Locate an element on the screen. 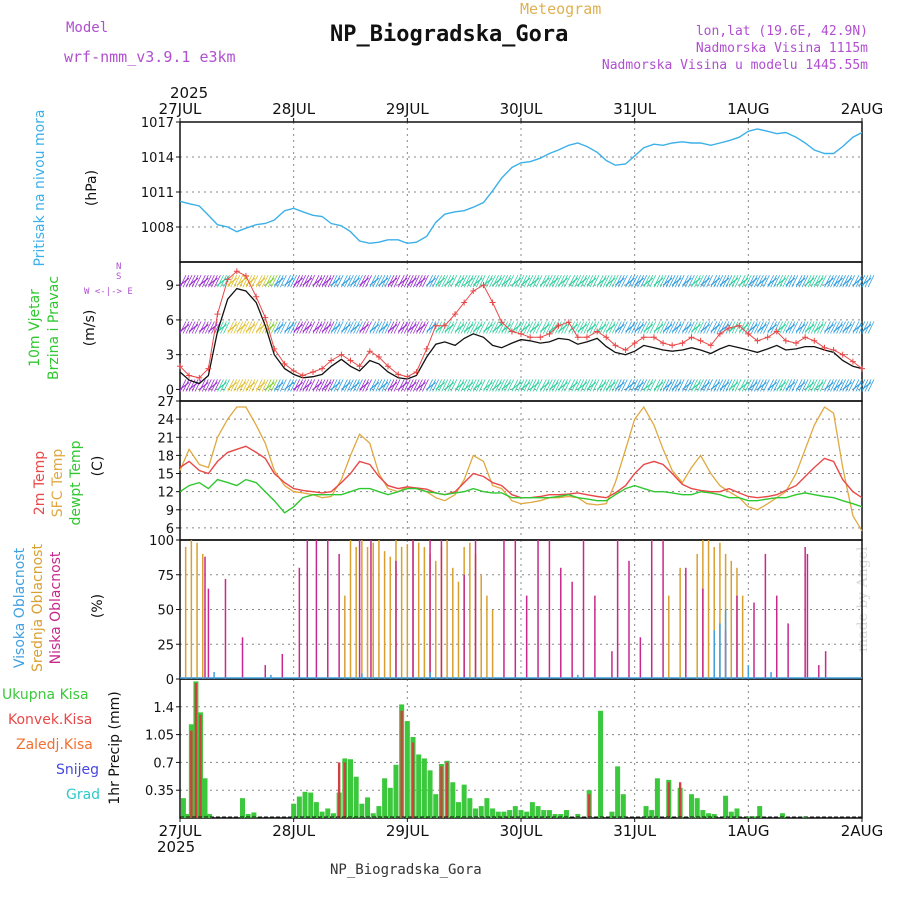 This screenshot has height=900, width=900. legend-snow: Snijeg is located at coordinates (78, 770).